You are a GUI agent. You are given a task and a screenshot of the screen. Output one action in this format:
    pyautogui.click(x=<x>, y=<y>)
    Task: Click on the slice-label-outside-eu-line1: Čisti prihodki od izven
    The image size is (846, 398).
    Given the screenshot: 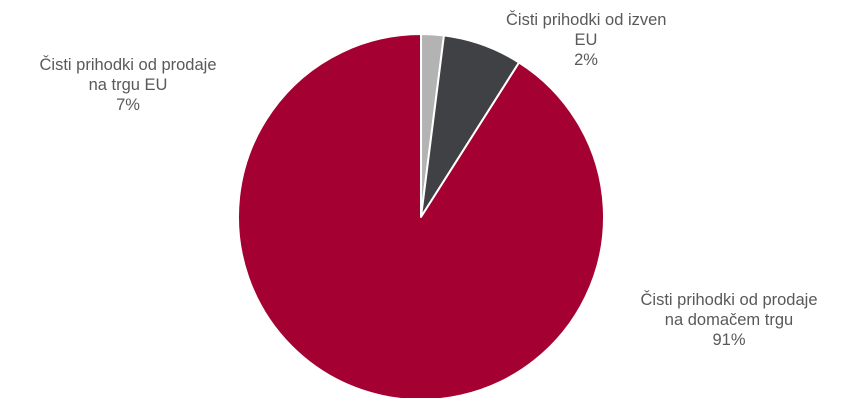 What is the action you would take?
    pyautogui.click(x=586, y=20)
    